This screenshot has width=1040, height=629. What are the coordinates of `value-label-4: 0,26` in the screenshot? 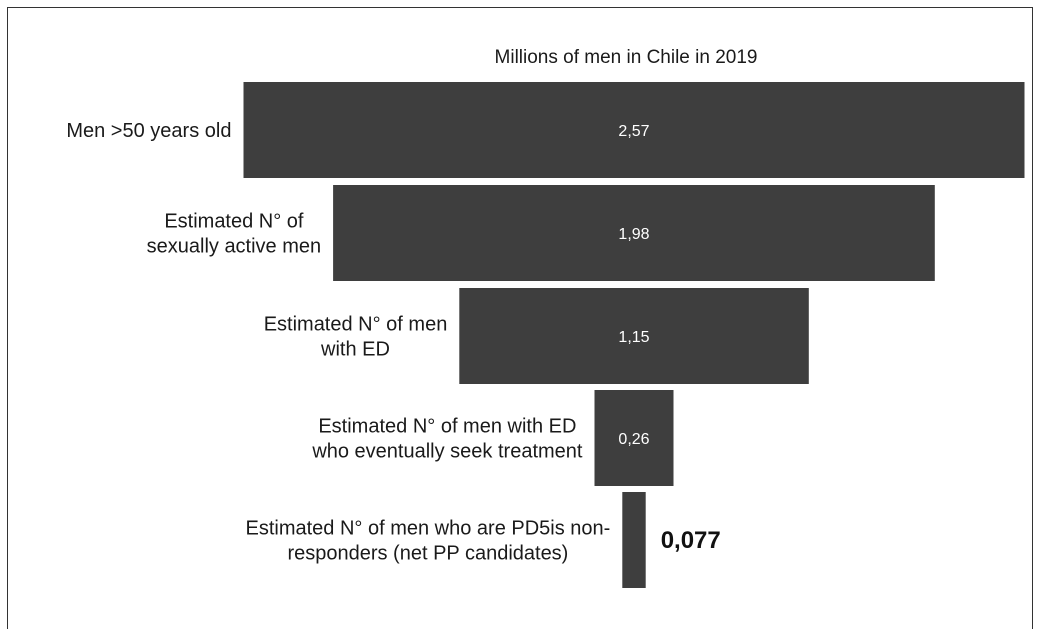 It's located at (633, 439).